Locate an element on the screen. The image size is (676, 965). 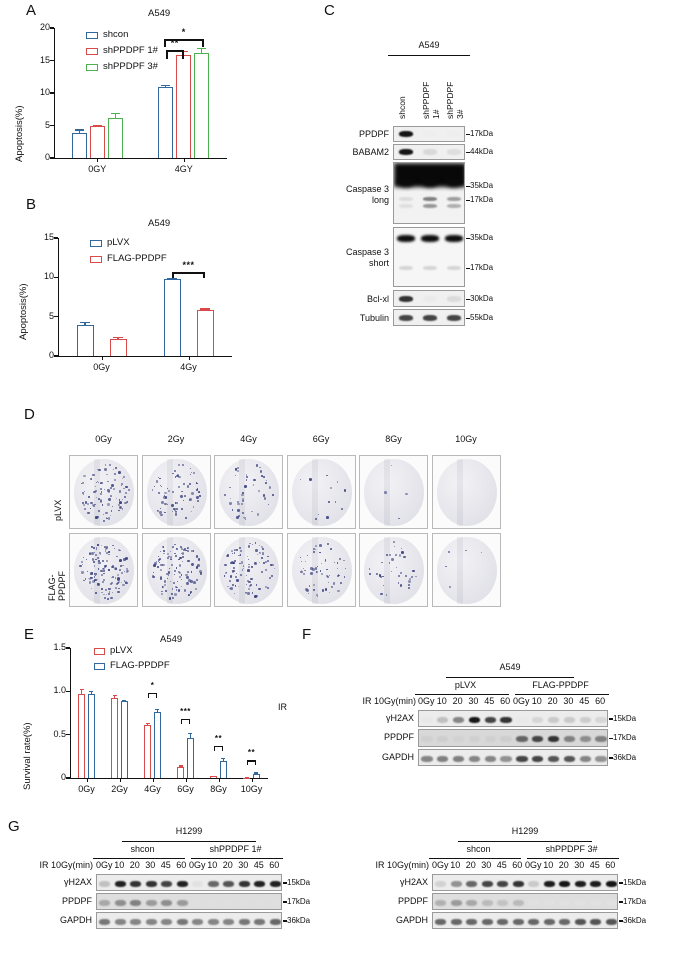
culture-dish is located at coordinates (176, 570).